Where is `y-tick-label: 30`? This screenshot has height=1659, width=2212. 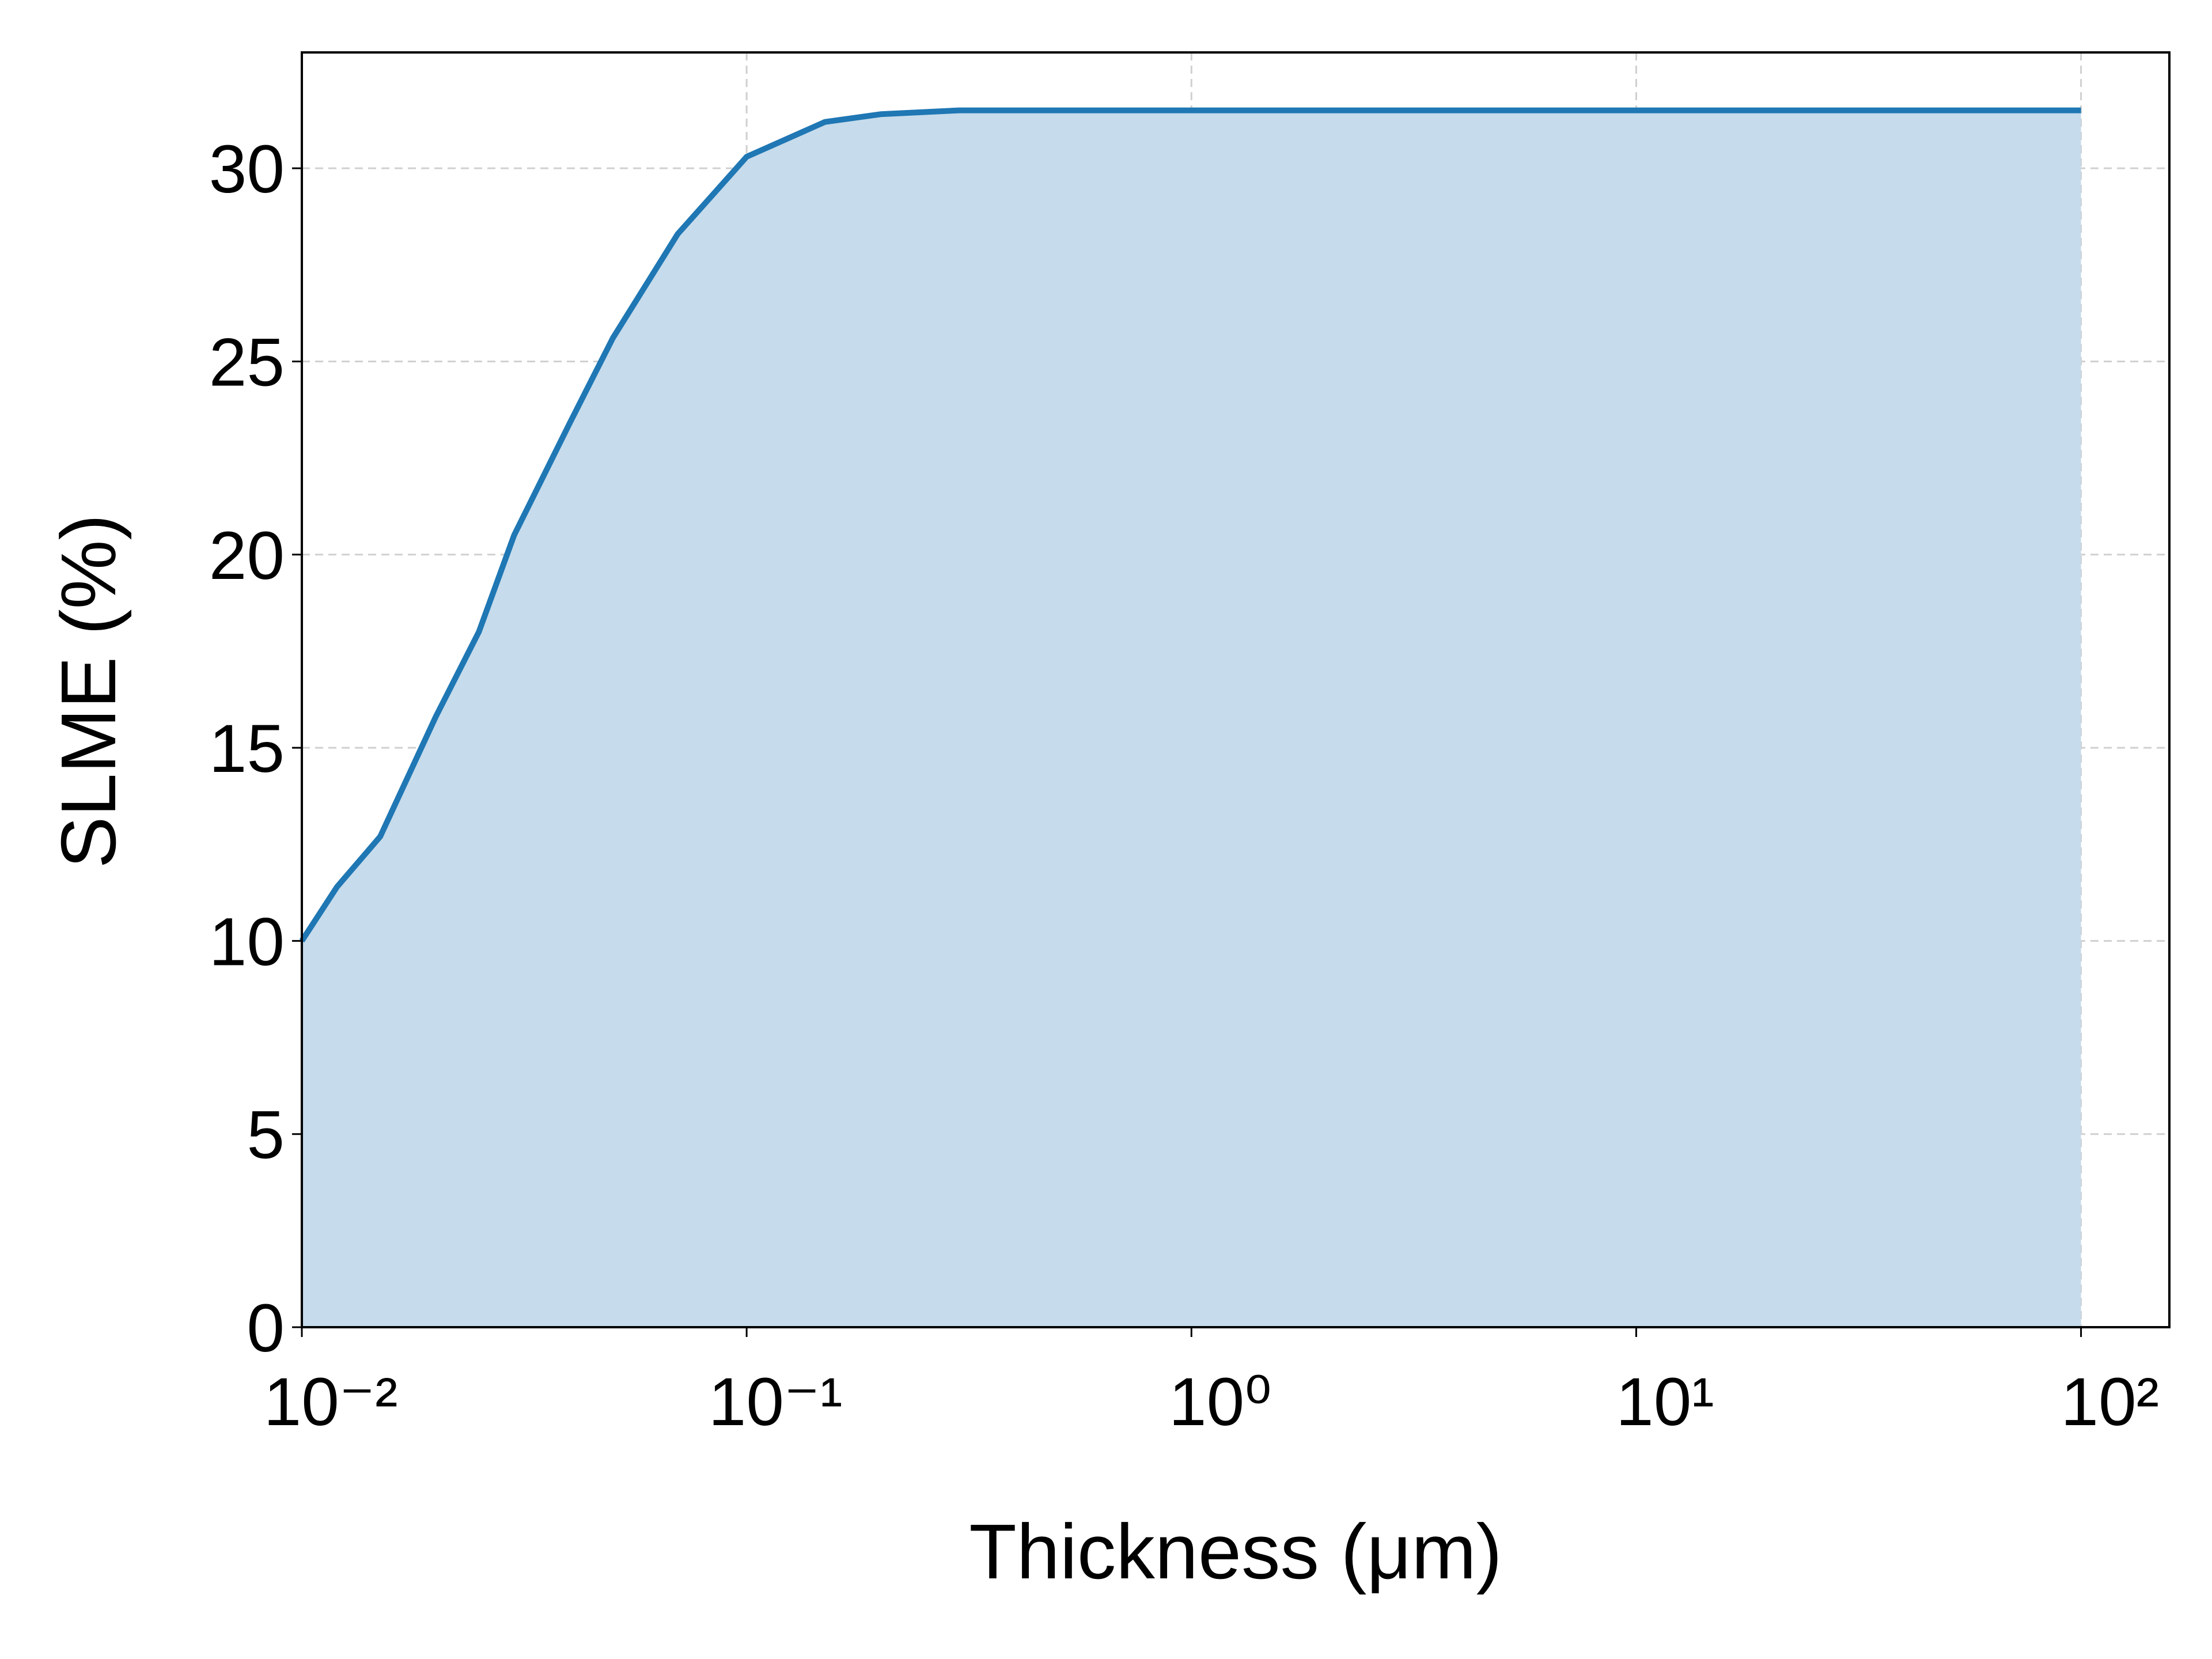
y-tick-label: 30 is located at coordinates (247, 169).